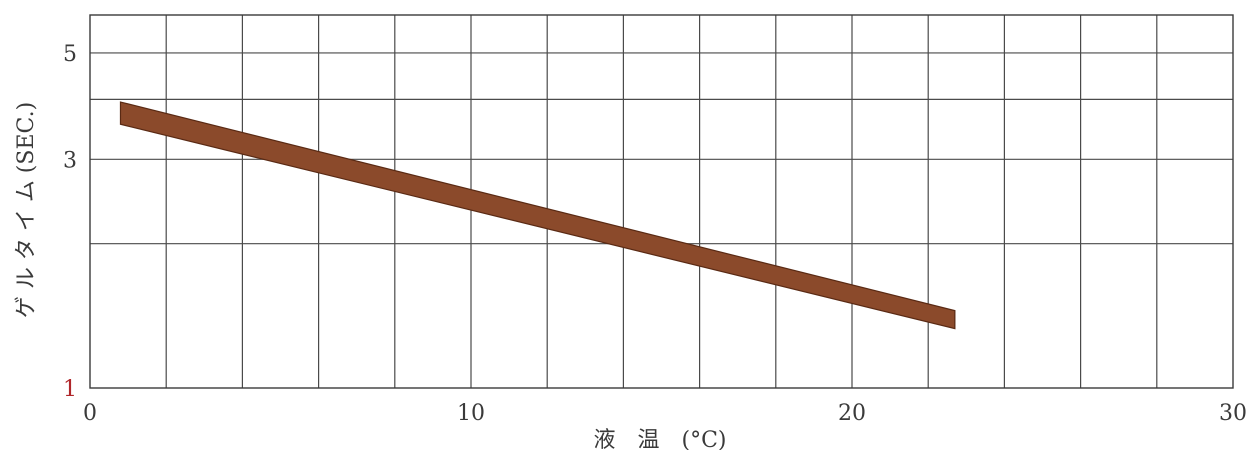 This screenshot has width=1250, height=450. Describe the element at coordinates (70, 160) in the screenshot. I see `y-tick-label: 3` at that location.